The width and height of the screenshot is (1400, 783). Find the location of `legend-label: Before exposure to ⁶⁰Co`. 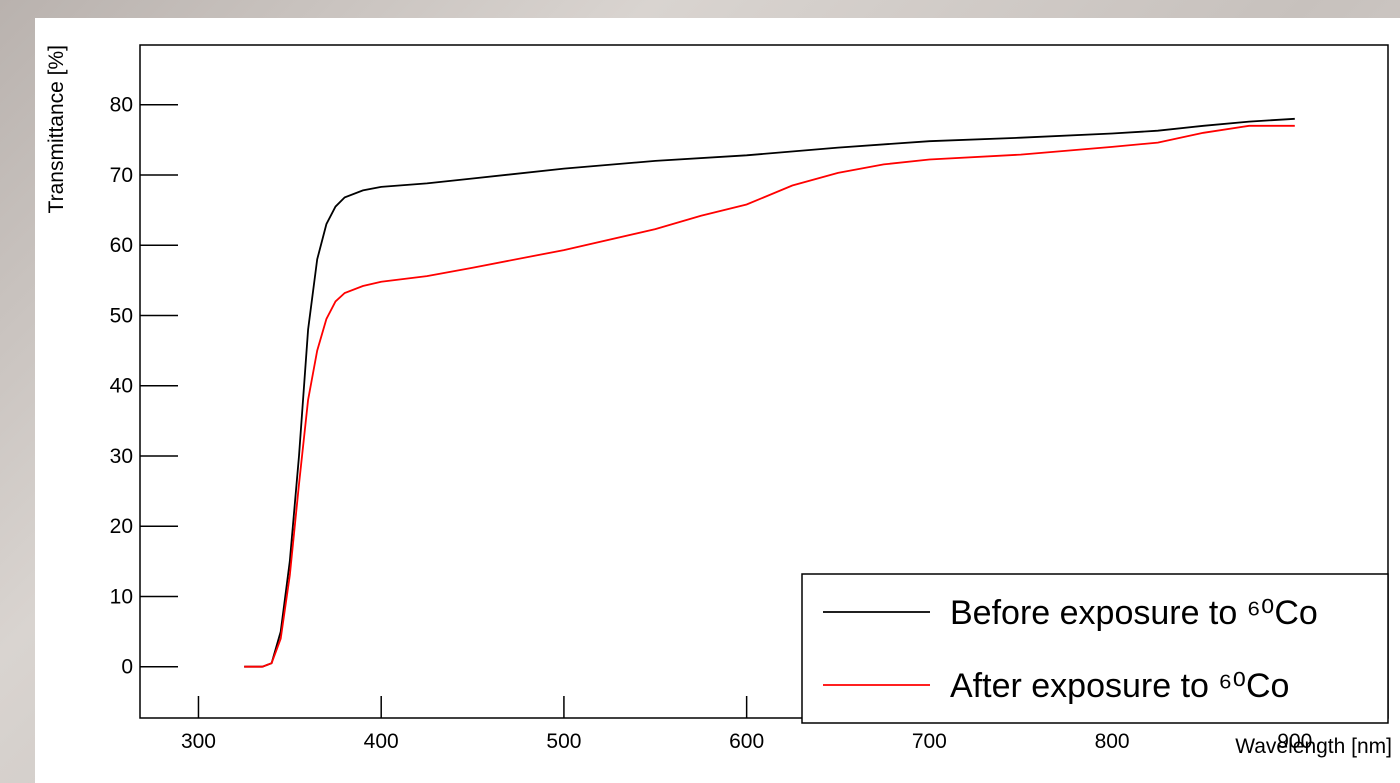

legend-label: Before exposure to ⁶⁰Co is located at coordinates (1134, 613).